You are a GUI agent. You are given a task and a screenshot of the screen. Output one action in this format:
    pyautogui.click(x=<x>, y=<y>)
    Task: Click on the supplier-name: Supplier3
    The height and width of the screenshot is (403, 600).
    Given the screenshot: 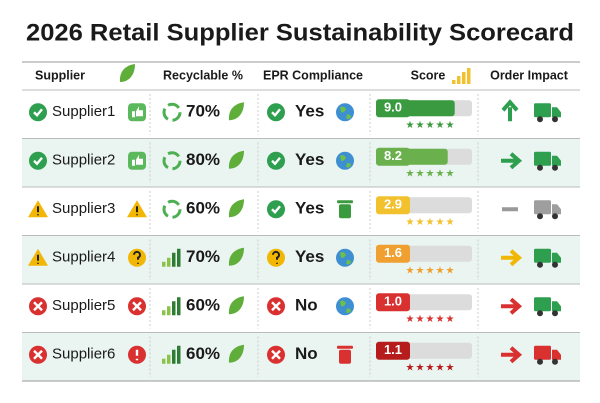 What is the action you would take?
    pyautogui.click(x=83, y=208)
    